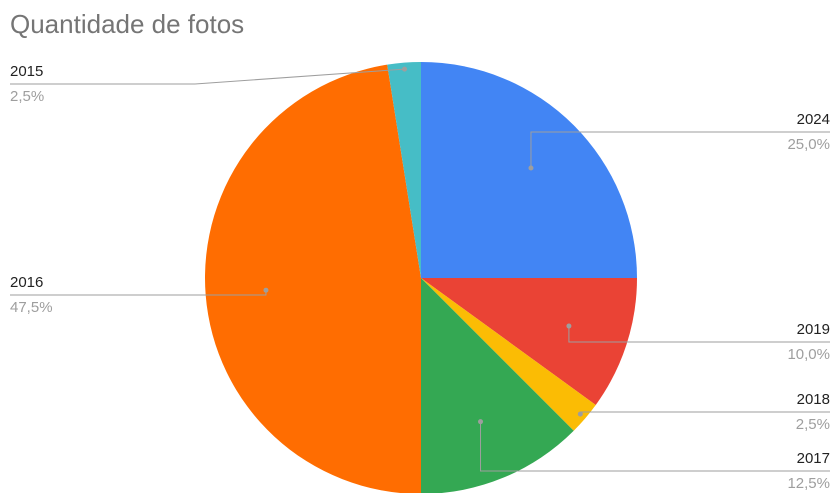  Describe the element at coordinates (26, 71) in the screenshot. I see `slice-label: 2015` at that location.